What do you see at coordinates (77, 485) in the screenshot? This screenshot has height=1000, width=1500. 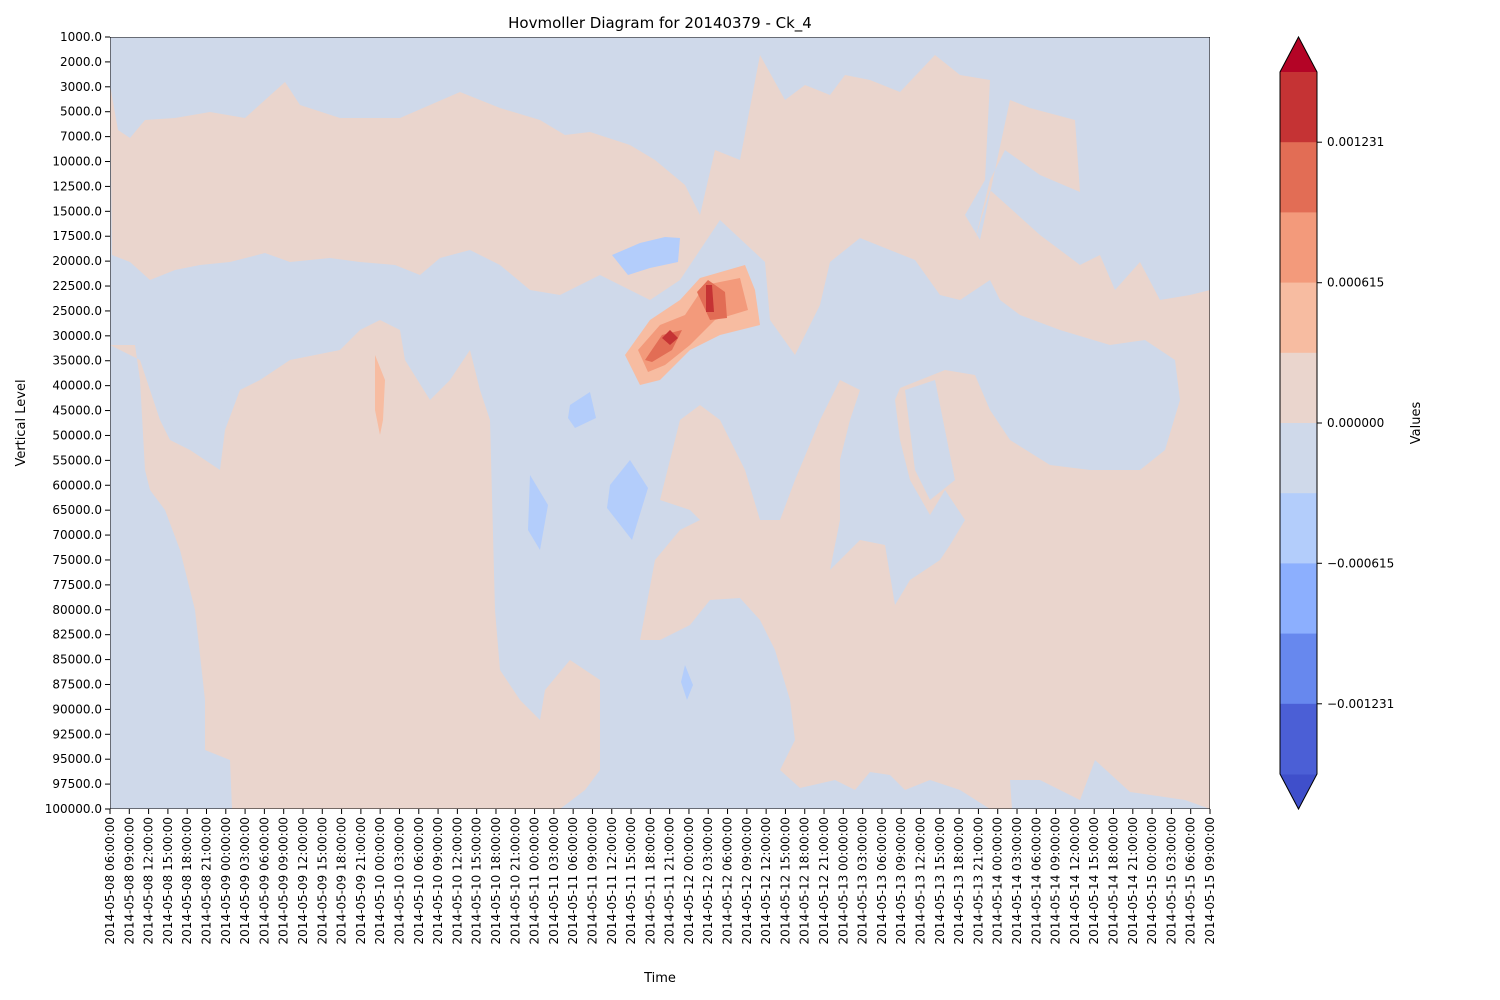 I see `y-tick-label: 60000.0` at bounding box center [77, 485].